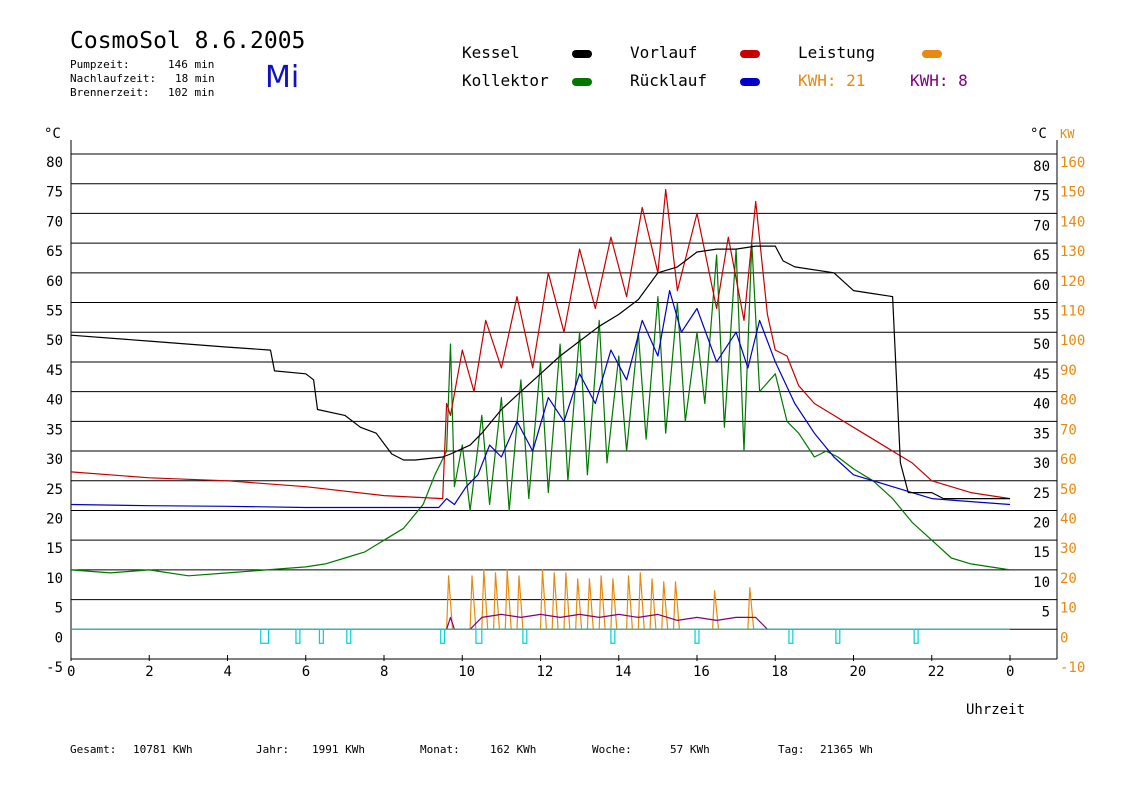 The height and width of the screenshot is (812, 1148). What do you see at coordinates (191, 64) in the screenshot?
I see `stat-pumpzeit-value: 146 min` at bounding box center [191, 64].